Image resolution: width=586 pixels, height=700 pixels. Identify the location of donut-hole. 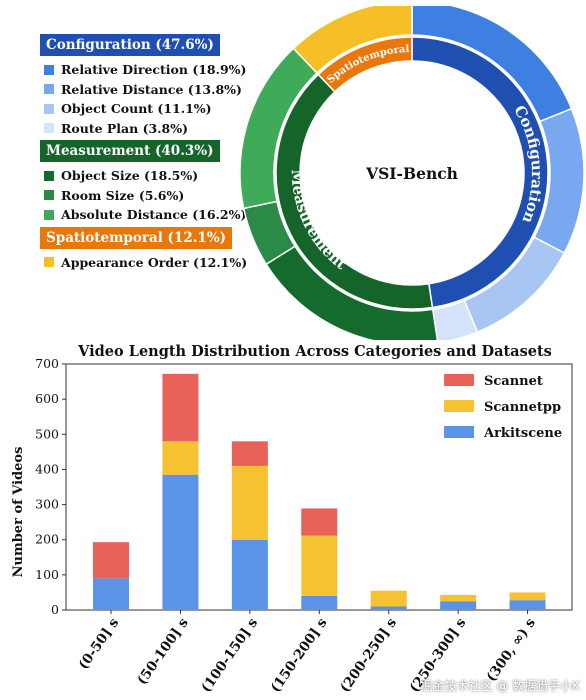
(412, 173).